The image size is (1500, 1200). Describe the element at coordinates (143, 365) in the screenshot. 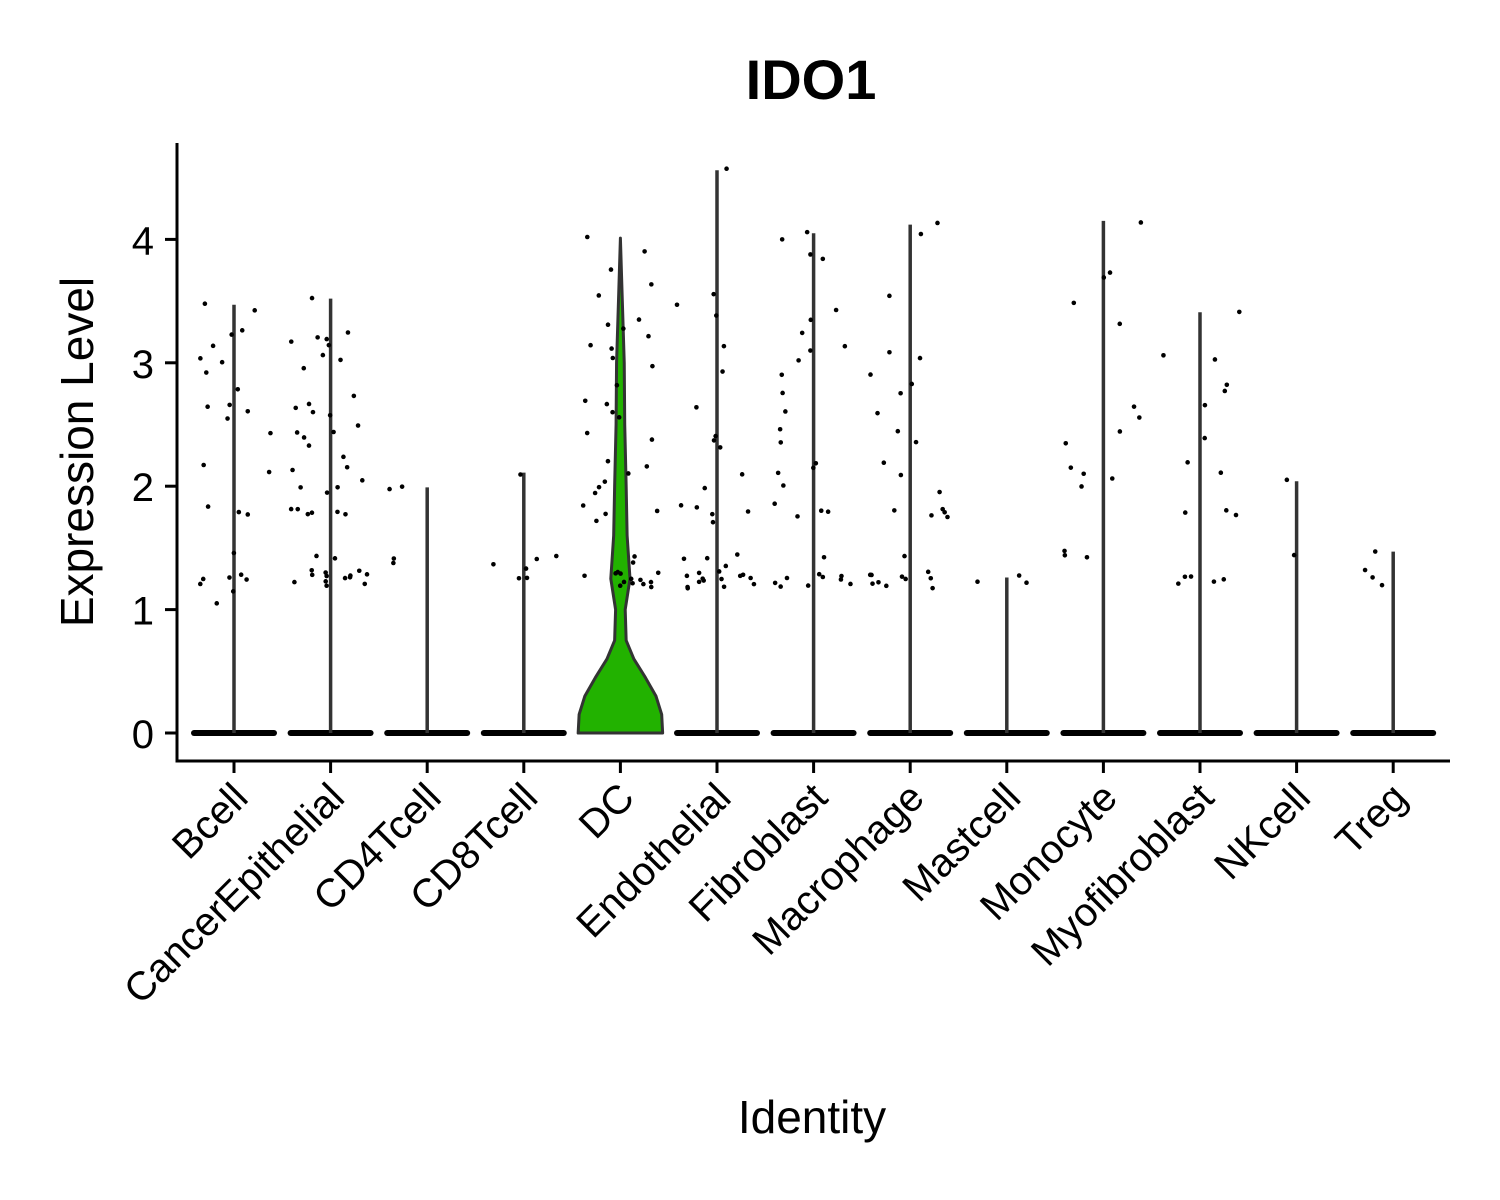

I see `y-tick-label: 3` at that location.